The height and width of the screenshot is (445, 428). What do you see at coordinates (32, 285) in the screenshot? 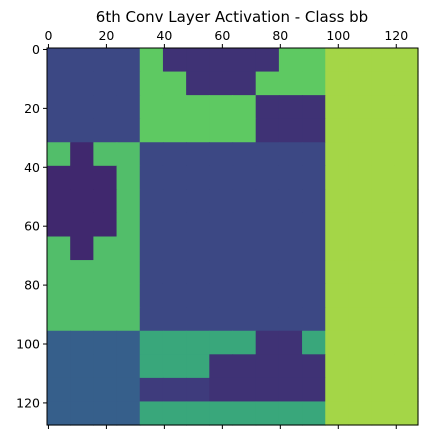
I see `y-tick-label: 80` at bounding box center [32, 285].